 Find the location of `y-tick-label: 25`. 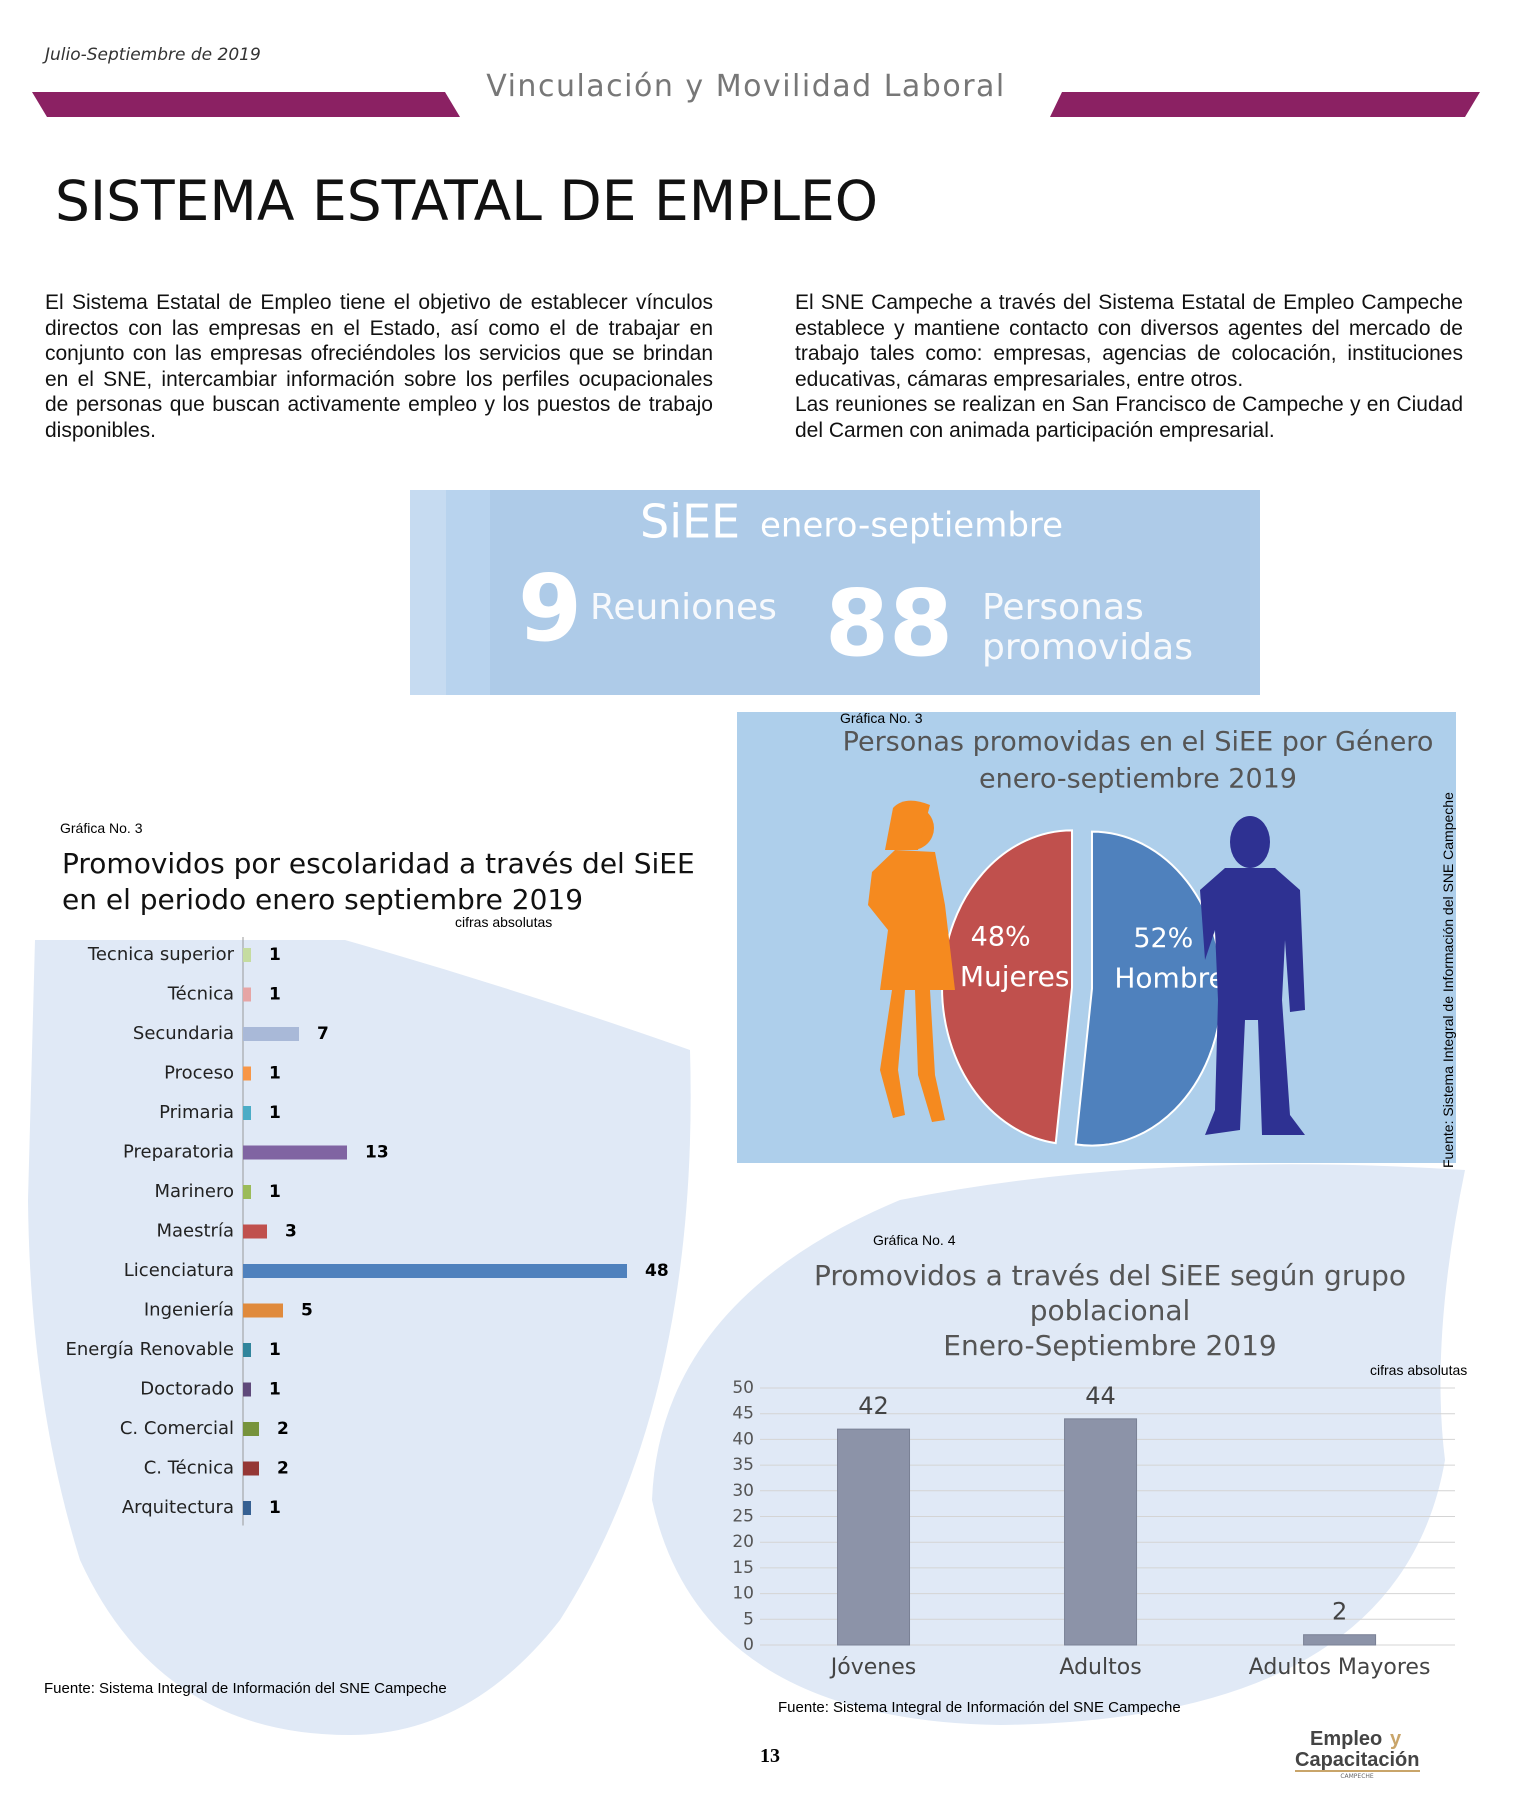

y-tick-label: 25 is located at coordinates (743, 1517).